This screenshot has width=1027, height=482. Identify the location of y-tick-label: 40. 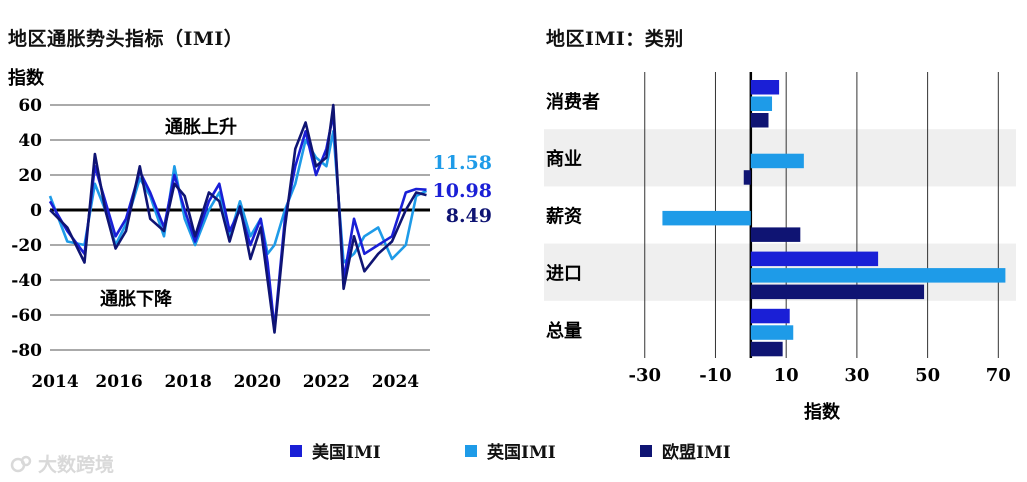
(30, 141).